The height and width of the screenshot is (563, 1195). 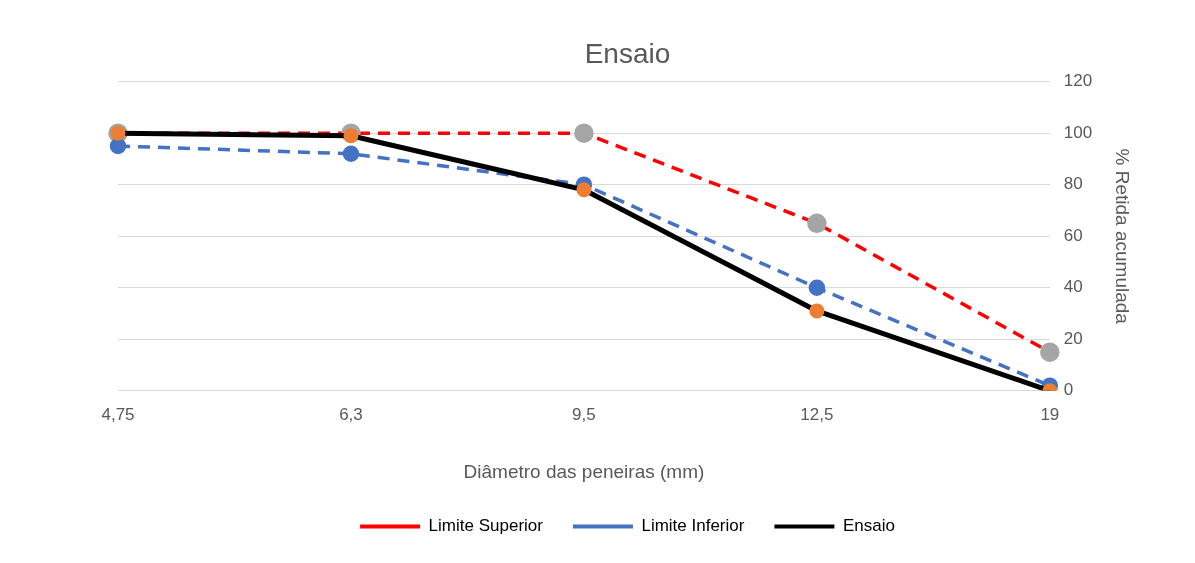 I want to click on x-tick-label: 6,3, so click(x=351, y=414).